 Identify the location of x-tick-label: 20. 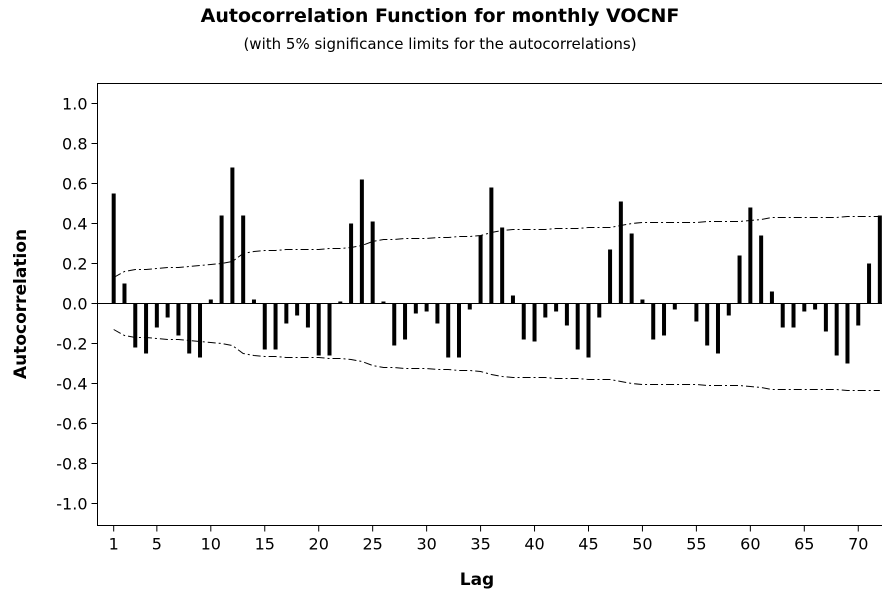
(319, 544).